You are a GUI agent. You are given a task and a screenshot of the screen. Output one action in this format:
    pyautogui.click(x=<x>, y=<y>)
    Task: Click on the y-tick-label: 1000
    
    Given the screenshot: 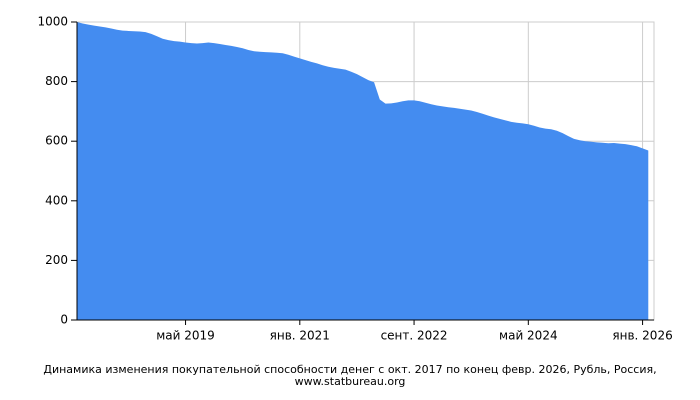 What is the action you would take?
    pyautogui.click(x=52, y=22)
    